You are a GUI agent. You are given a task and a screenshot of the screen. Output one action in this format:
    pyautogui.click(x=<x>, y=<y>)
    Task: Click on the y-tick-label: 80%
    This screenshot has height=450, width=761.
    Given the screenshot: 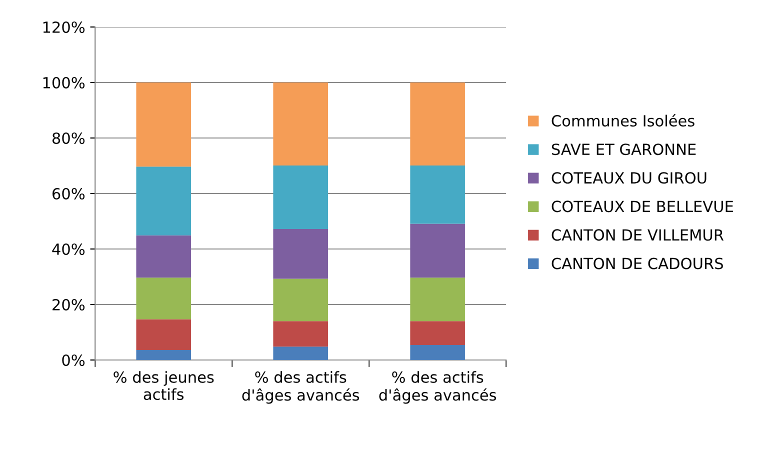 What is the action you would take?
    pyautogui.click(x=68, y=138)
    